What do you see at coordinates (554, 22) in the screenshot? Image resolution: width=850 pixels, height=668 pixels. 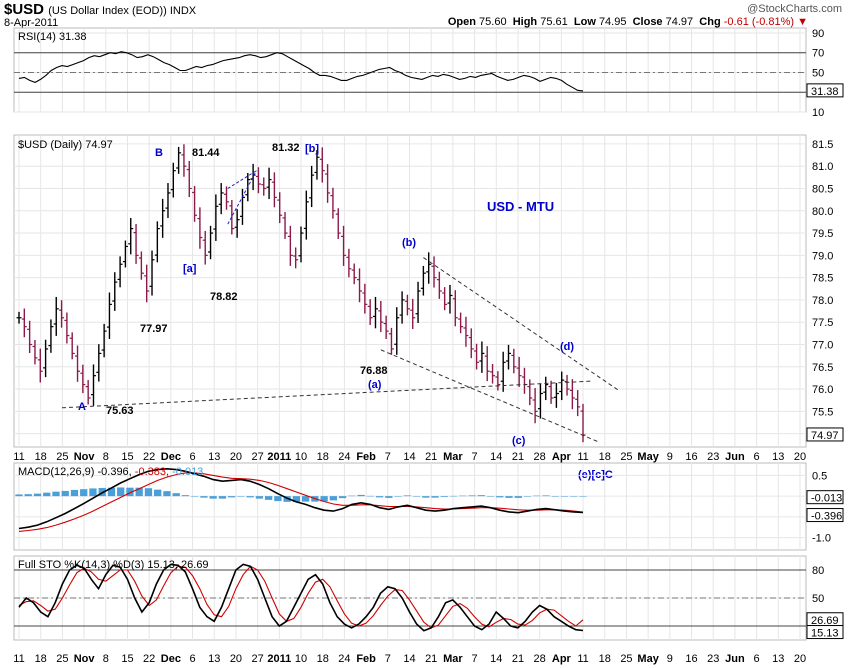 I see `high-value: 75.61` at bounding box center [554, 22].